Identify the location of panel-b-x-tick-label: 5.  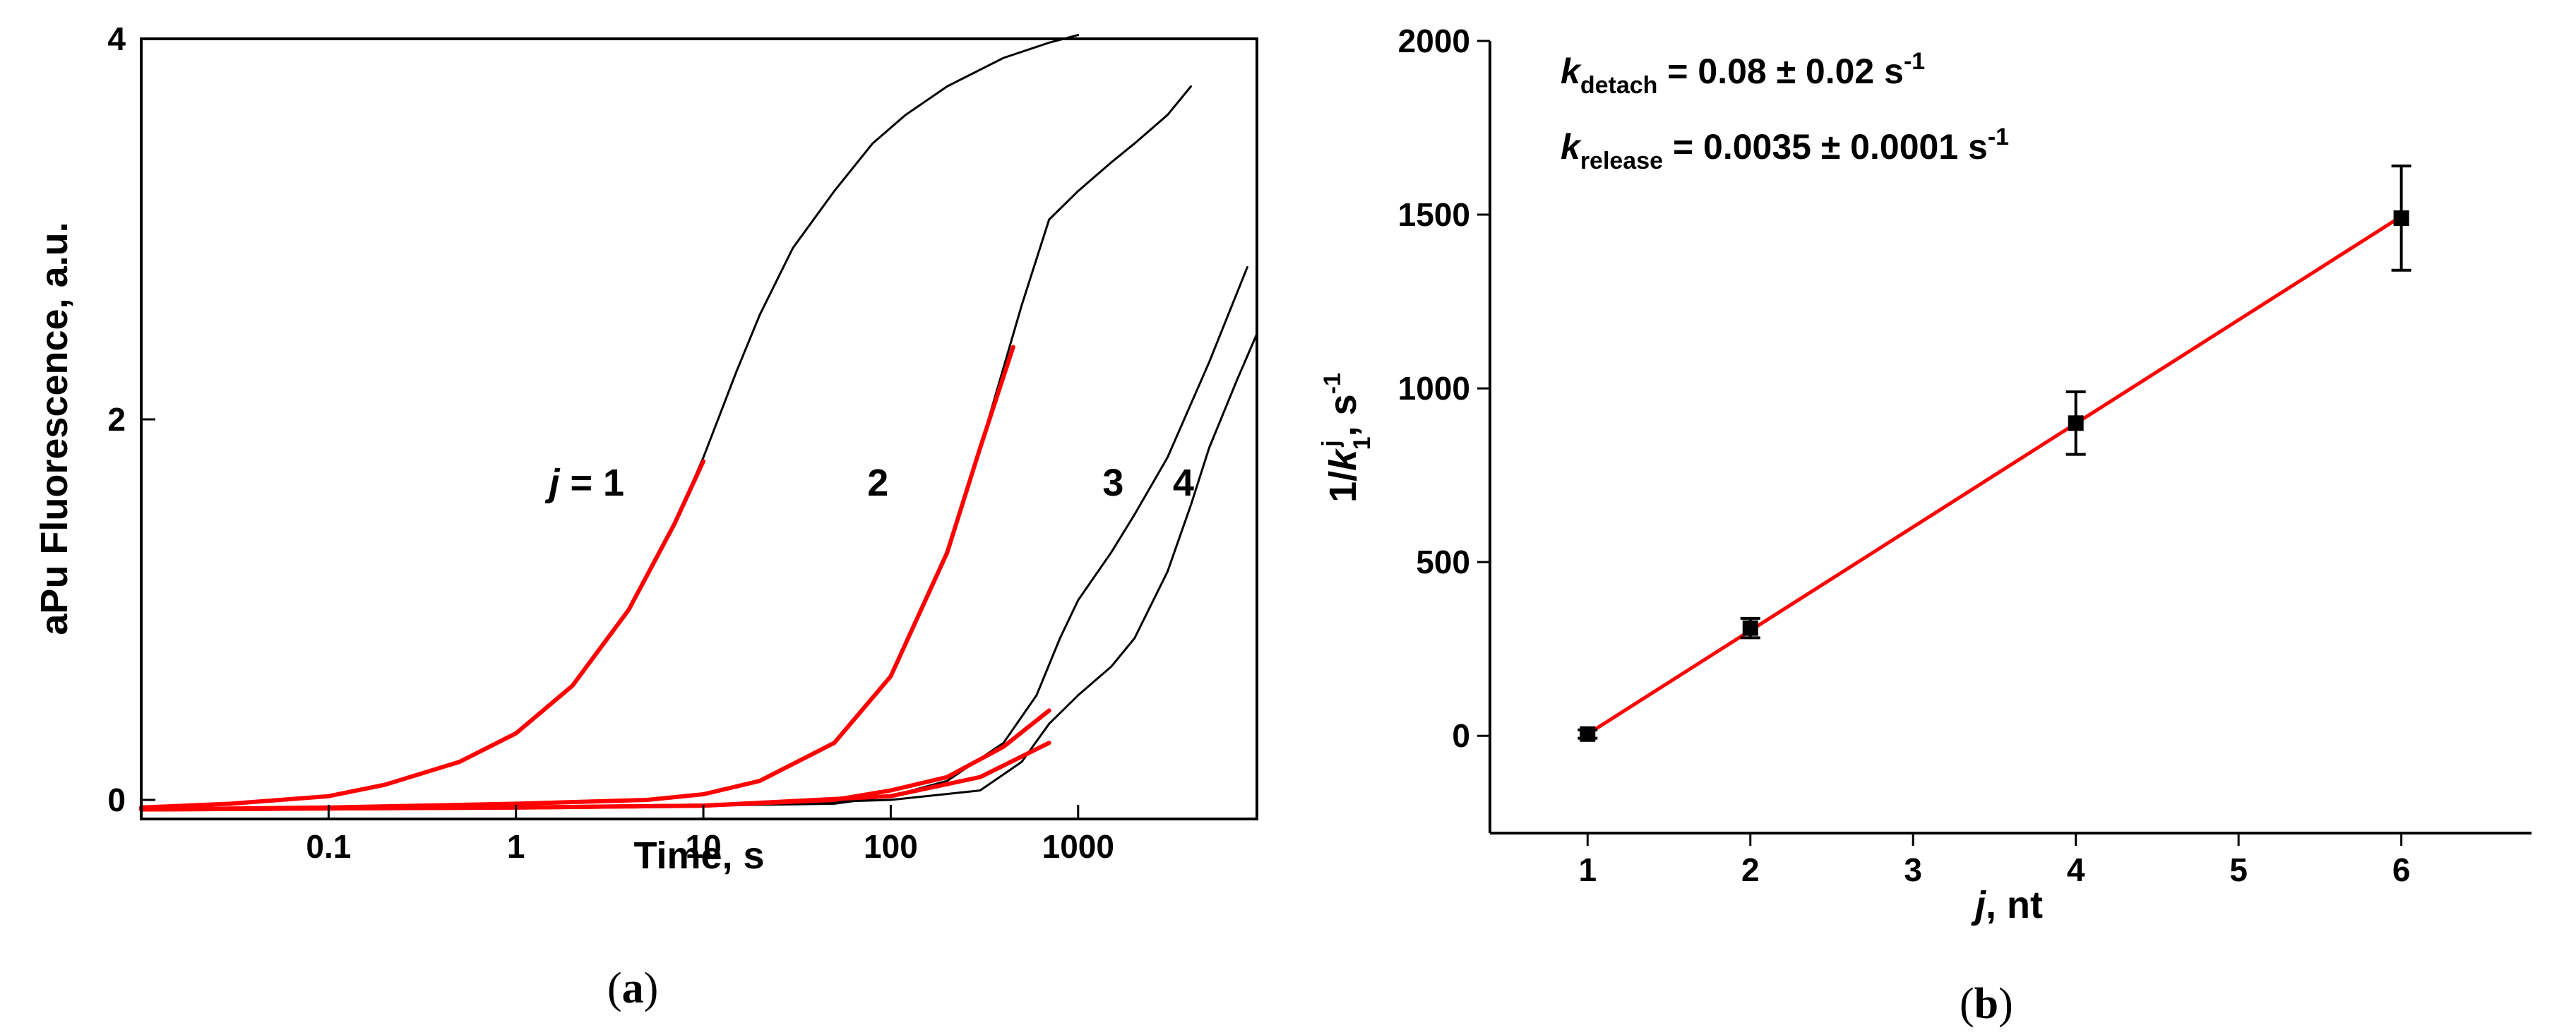
(2238, 869).